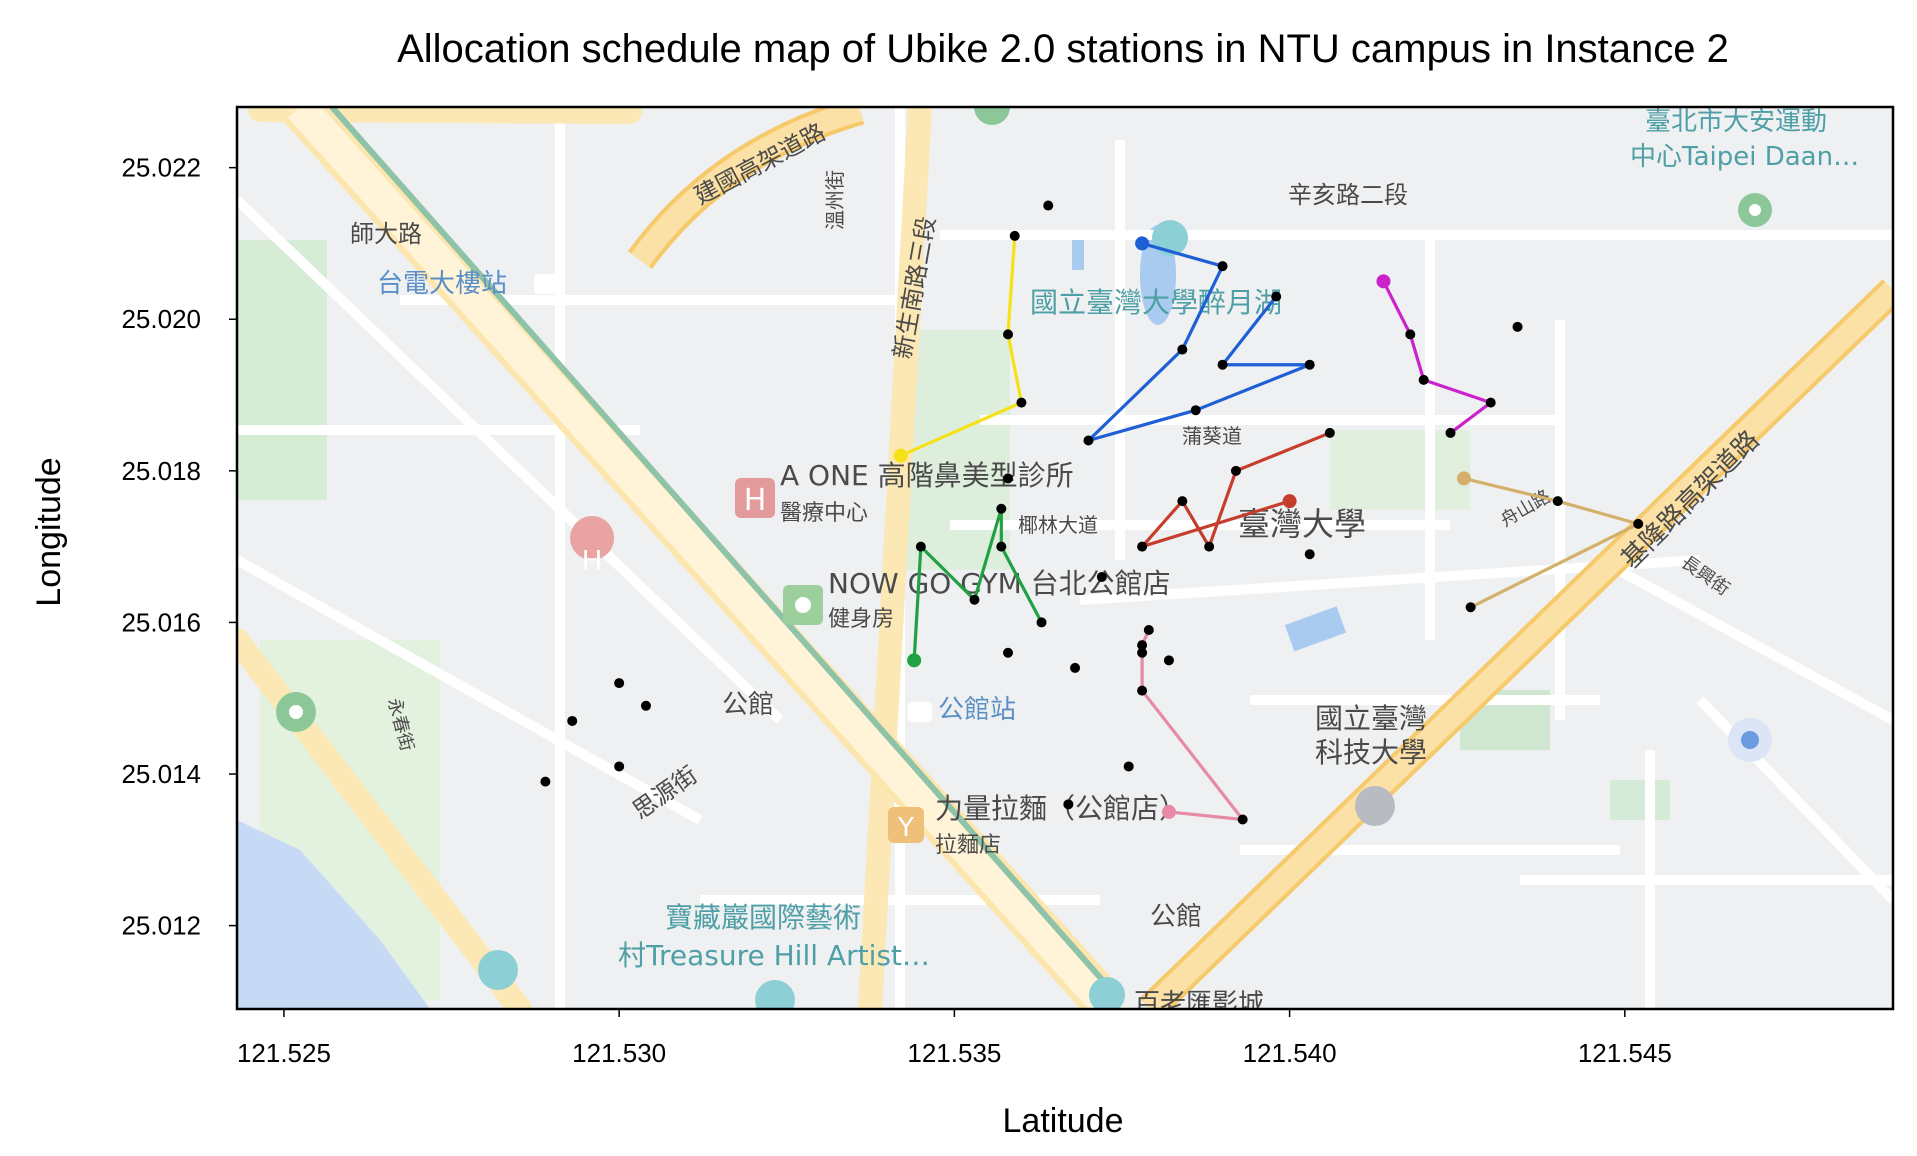 Image resolution: width=1917 pixels, height=1156 pixels. What do you see at coordinates (161, 774) in the screenshot?
I see `y-tick-label: 25.014` at bounding box center [161, 774].